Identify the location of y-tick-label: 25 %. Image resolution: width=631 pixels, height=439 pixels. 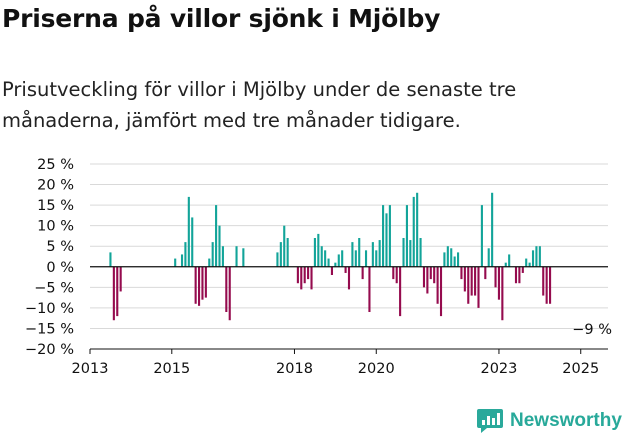
(55, 165).